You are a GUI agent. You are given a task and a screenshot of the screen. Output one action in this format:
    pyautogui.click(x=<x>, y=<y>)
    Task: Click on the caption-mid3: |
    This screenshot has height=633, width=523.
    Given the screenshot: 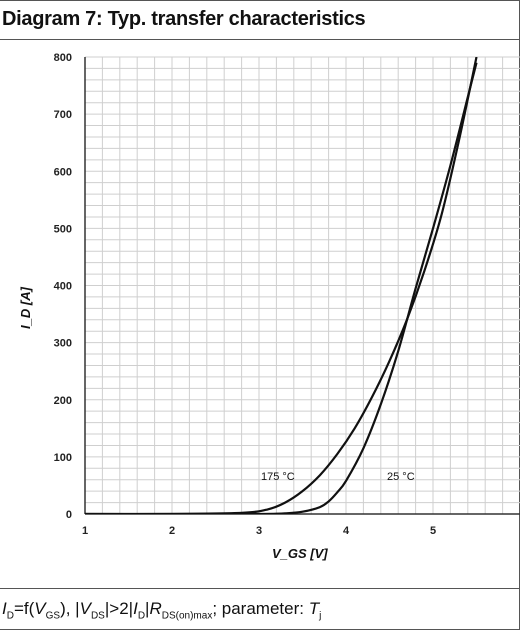 What is the action you would take?
    pyautogui.click(x=147, y=608)
    